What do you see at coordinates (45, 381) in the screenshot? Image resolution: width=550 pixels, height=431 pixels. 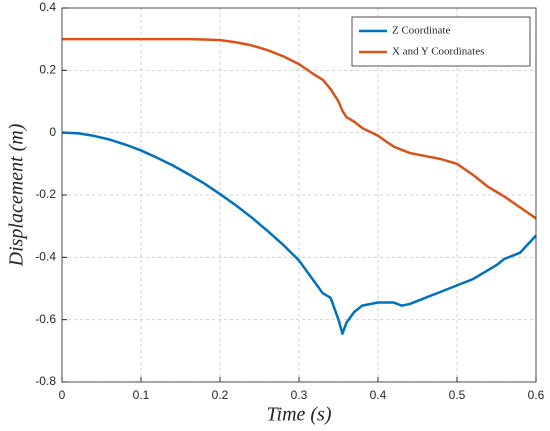 I see `y-tick-label: -0.8` at bounding box center [45, 381].